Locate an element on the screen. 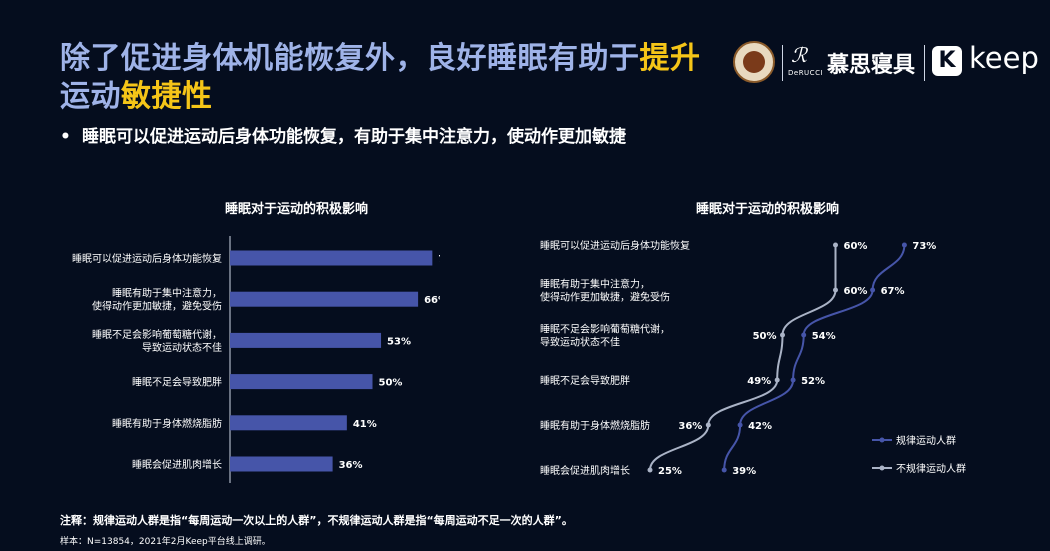  derucci-logo-icon: ℛ is located at coordinates (799, 55).